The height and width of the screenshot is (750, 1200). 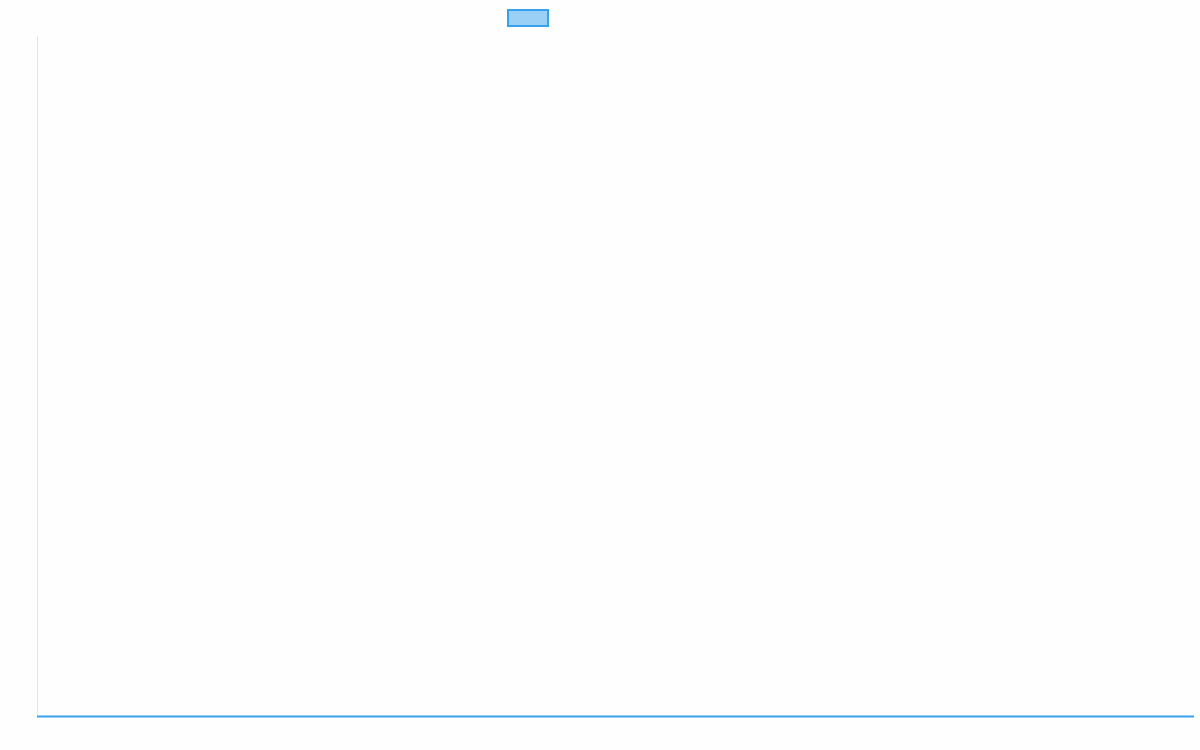 What do you see at coordinates (528, 18) in the screenshot?
I see `legend-swatch` at bounding box center [528, 18].